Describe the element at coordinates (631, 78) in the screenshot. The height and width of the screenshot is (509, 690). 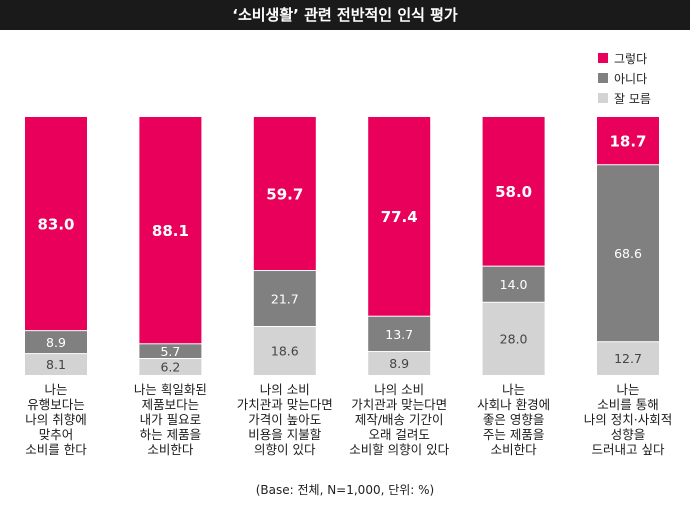
I see `legend-label-no: 아니다` at that location.